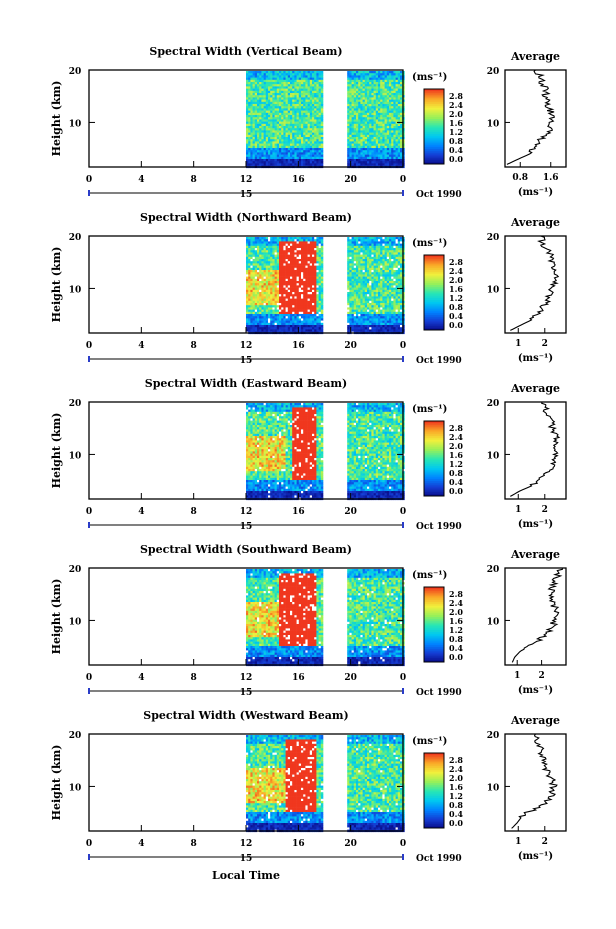 This screenshot has height=929, width=616. I want to click on colorbar-segment, so click(434, 159).